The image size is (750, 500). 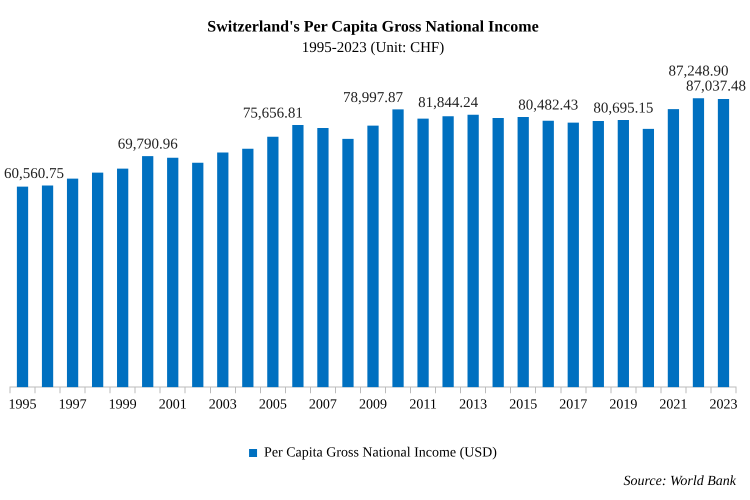 What do you see at coordinates (423, 404) in the screenshot?
I see `x-tick-label: 2011` at bounding box center [423, 404].